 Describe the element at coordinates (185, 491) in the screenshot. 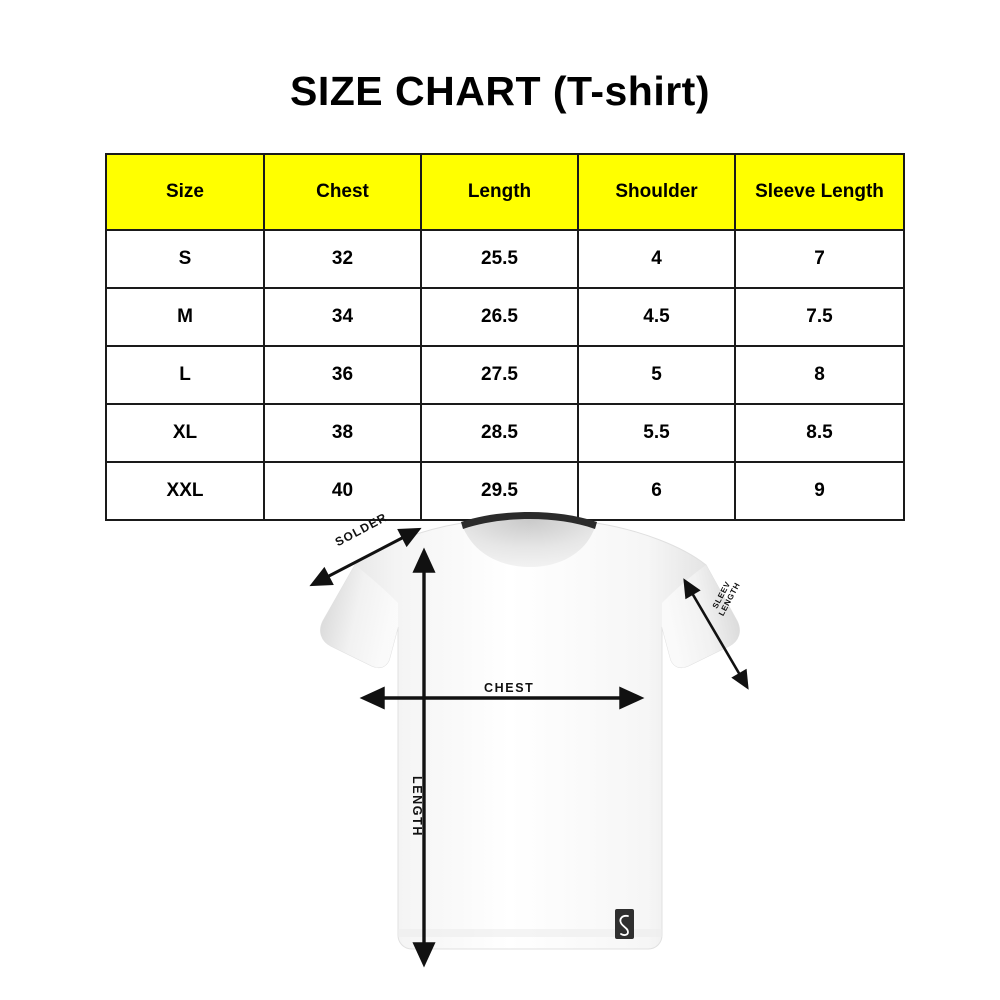

I see `cell-size: XXL` at that location.